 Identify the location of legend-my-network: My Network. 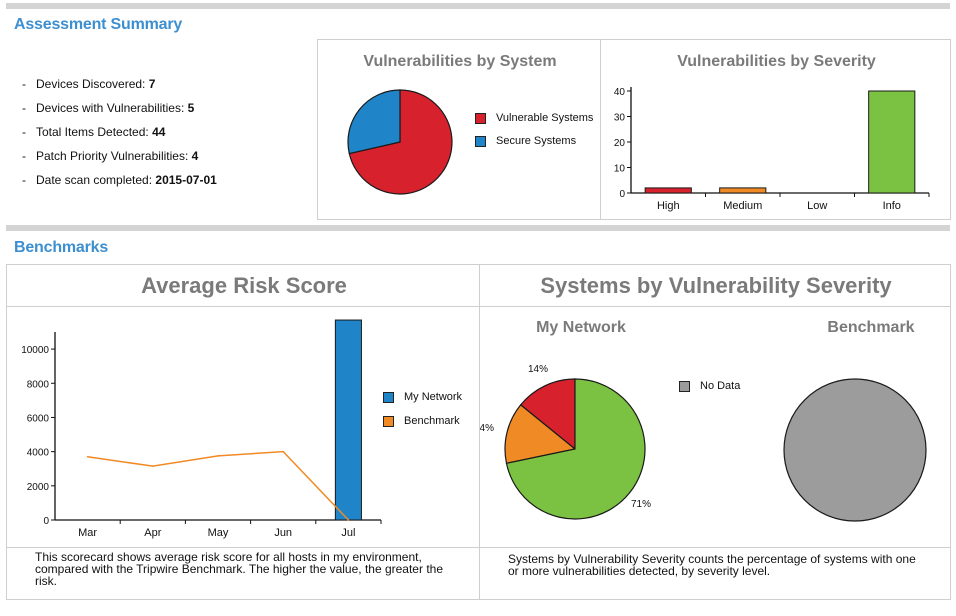
(422, 397).